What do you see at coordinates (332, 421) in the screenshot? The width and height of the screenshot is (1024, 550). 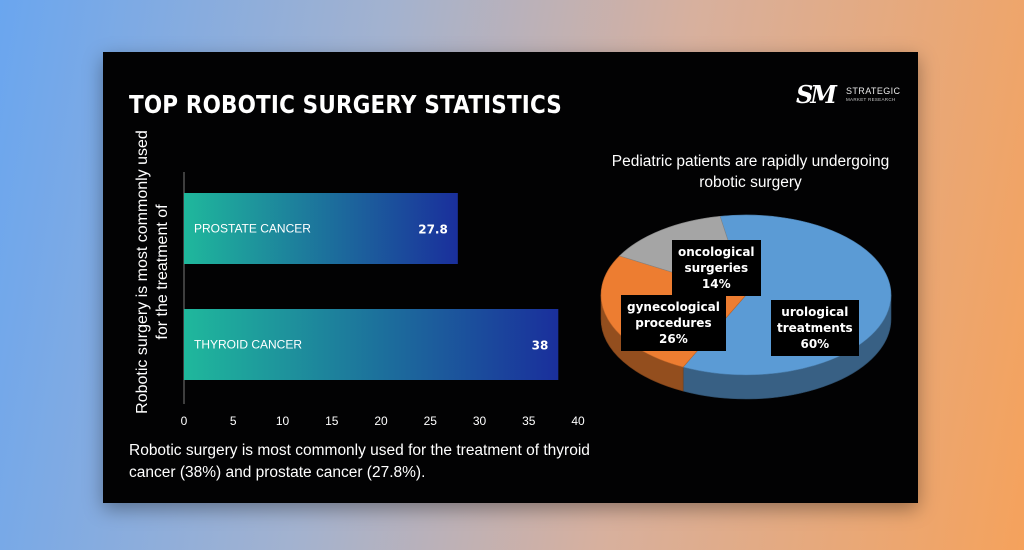 I see `x-tick-label: 15` at bounding box center [332, 421].